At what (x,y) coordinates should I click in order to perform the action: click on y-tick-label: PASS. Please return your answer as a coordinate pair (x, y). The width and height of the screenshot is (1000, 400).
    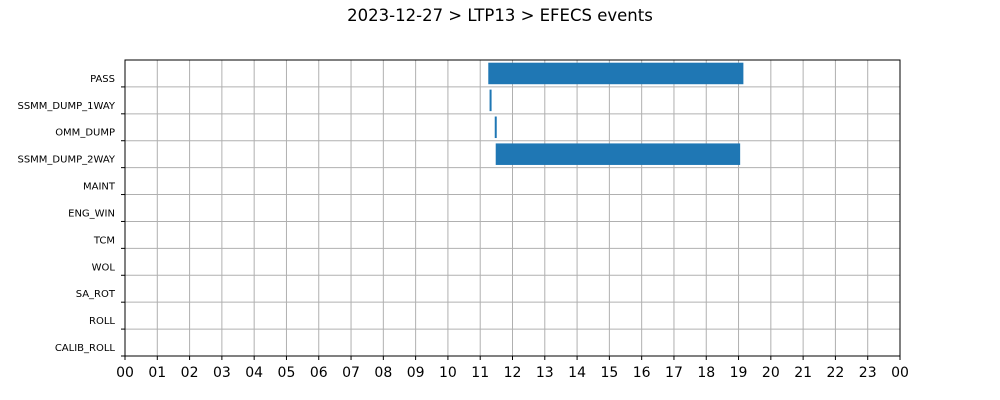
    Looking at the image, I should click on (102, 79).